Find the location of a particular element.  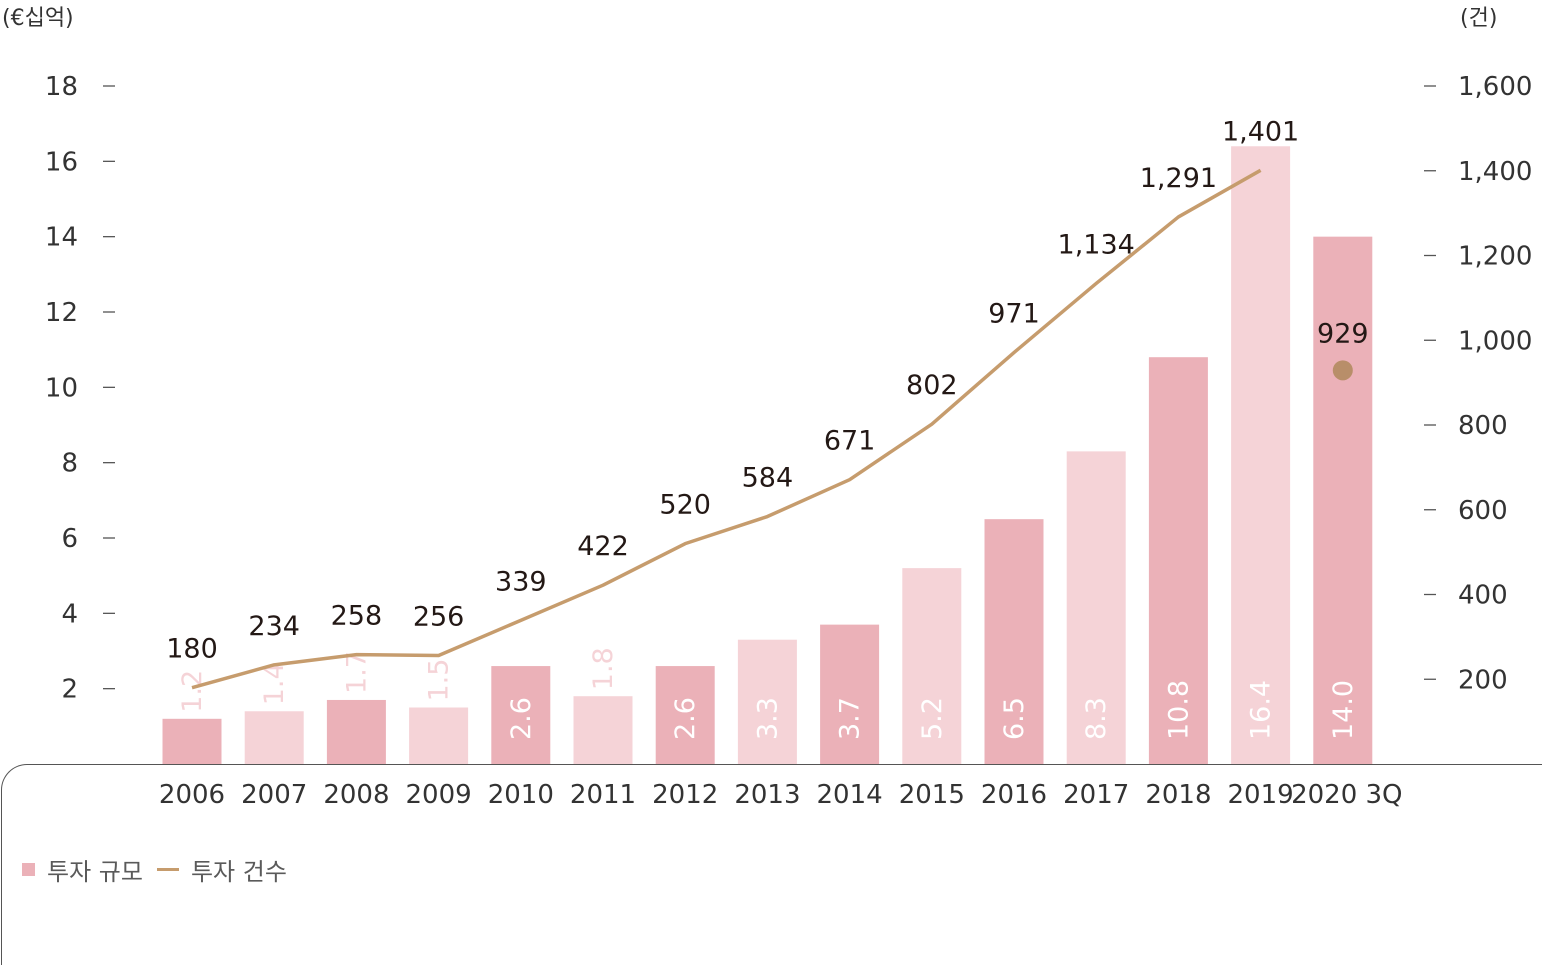

right-tick-label: 600 is located at coordinates (1483, 511).